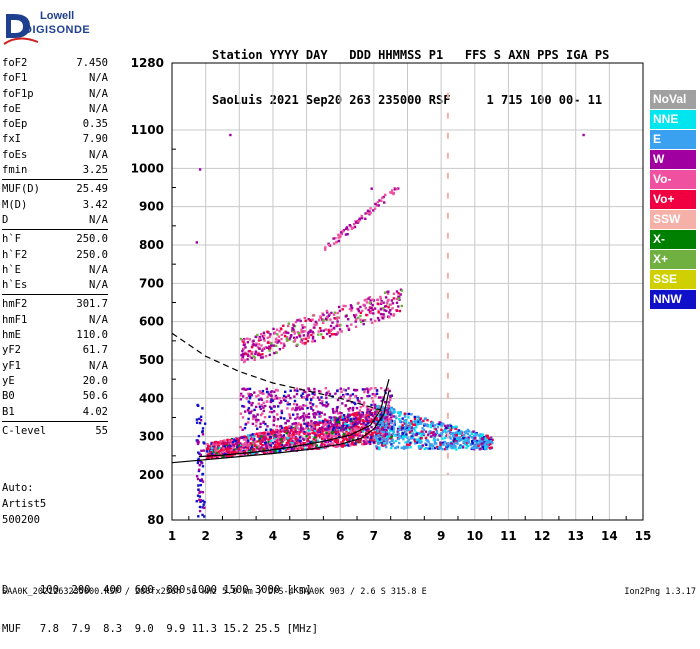 This screenshot has width=700, height=649. What do you see at coordinates (55, 421) in the screenshot?
I see `separator` at bounding box center [55, 421].